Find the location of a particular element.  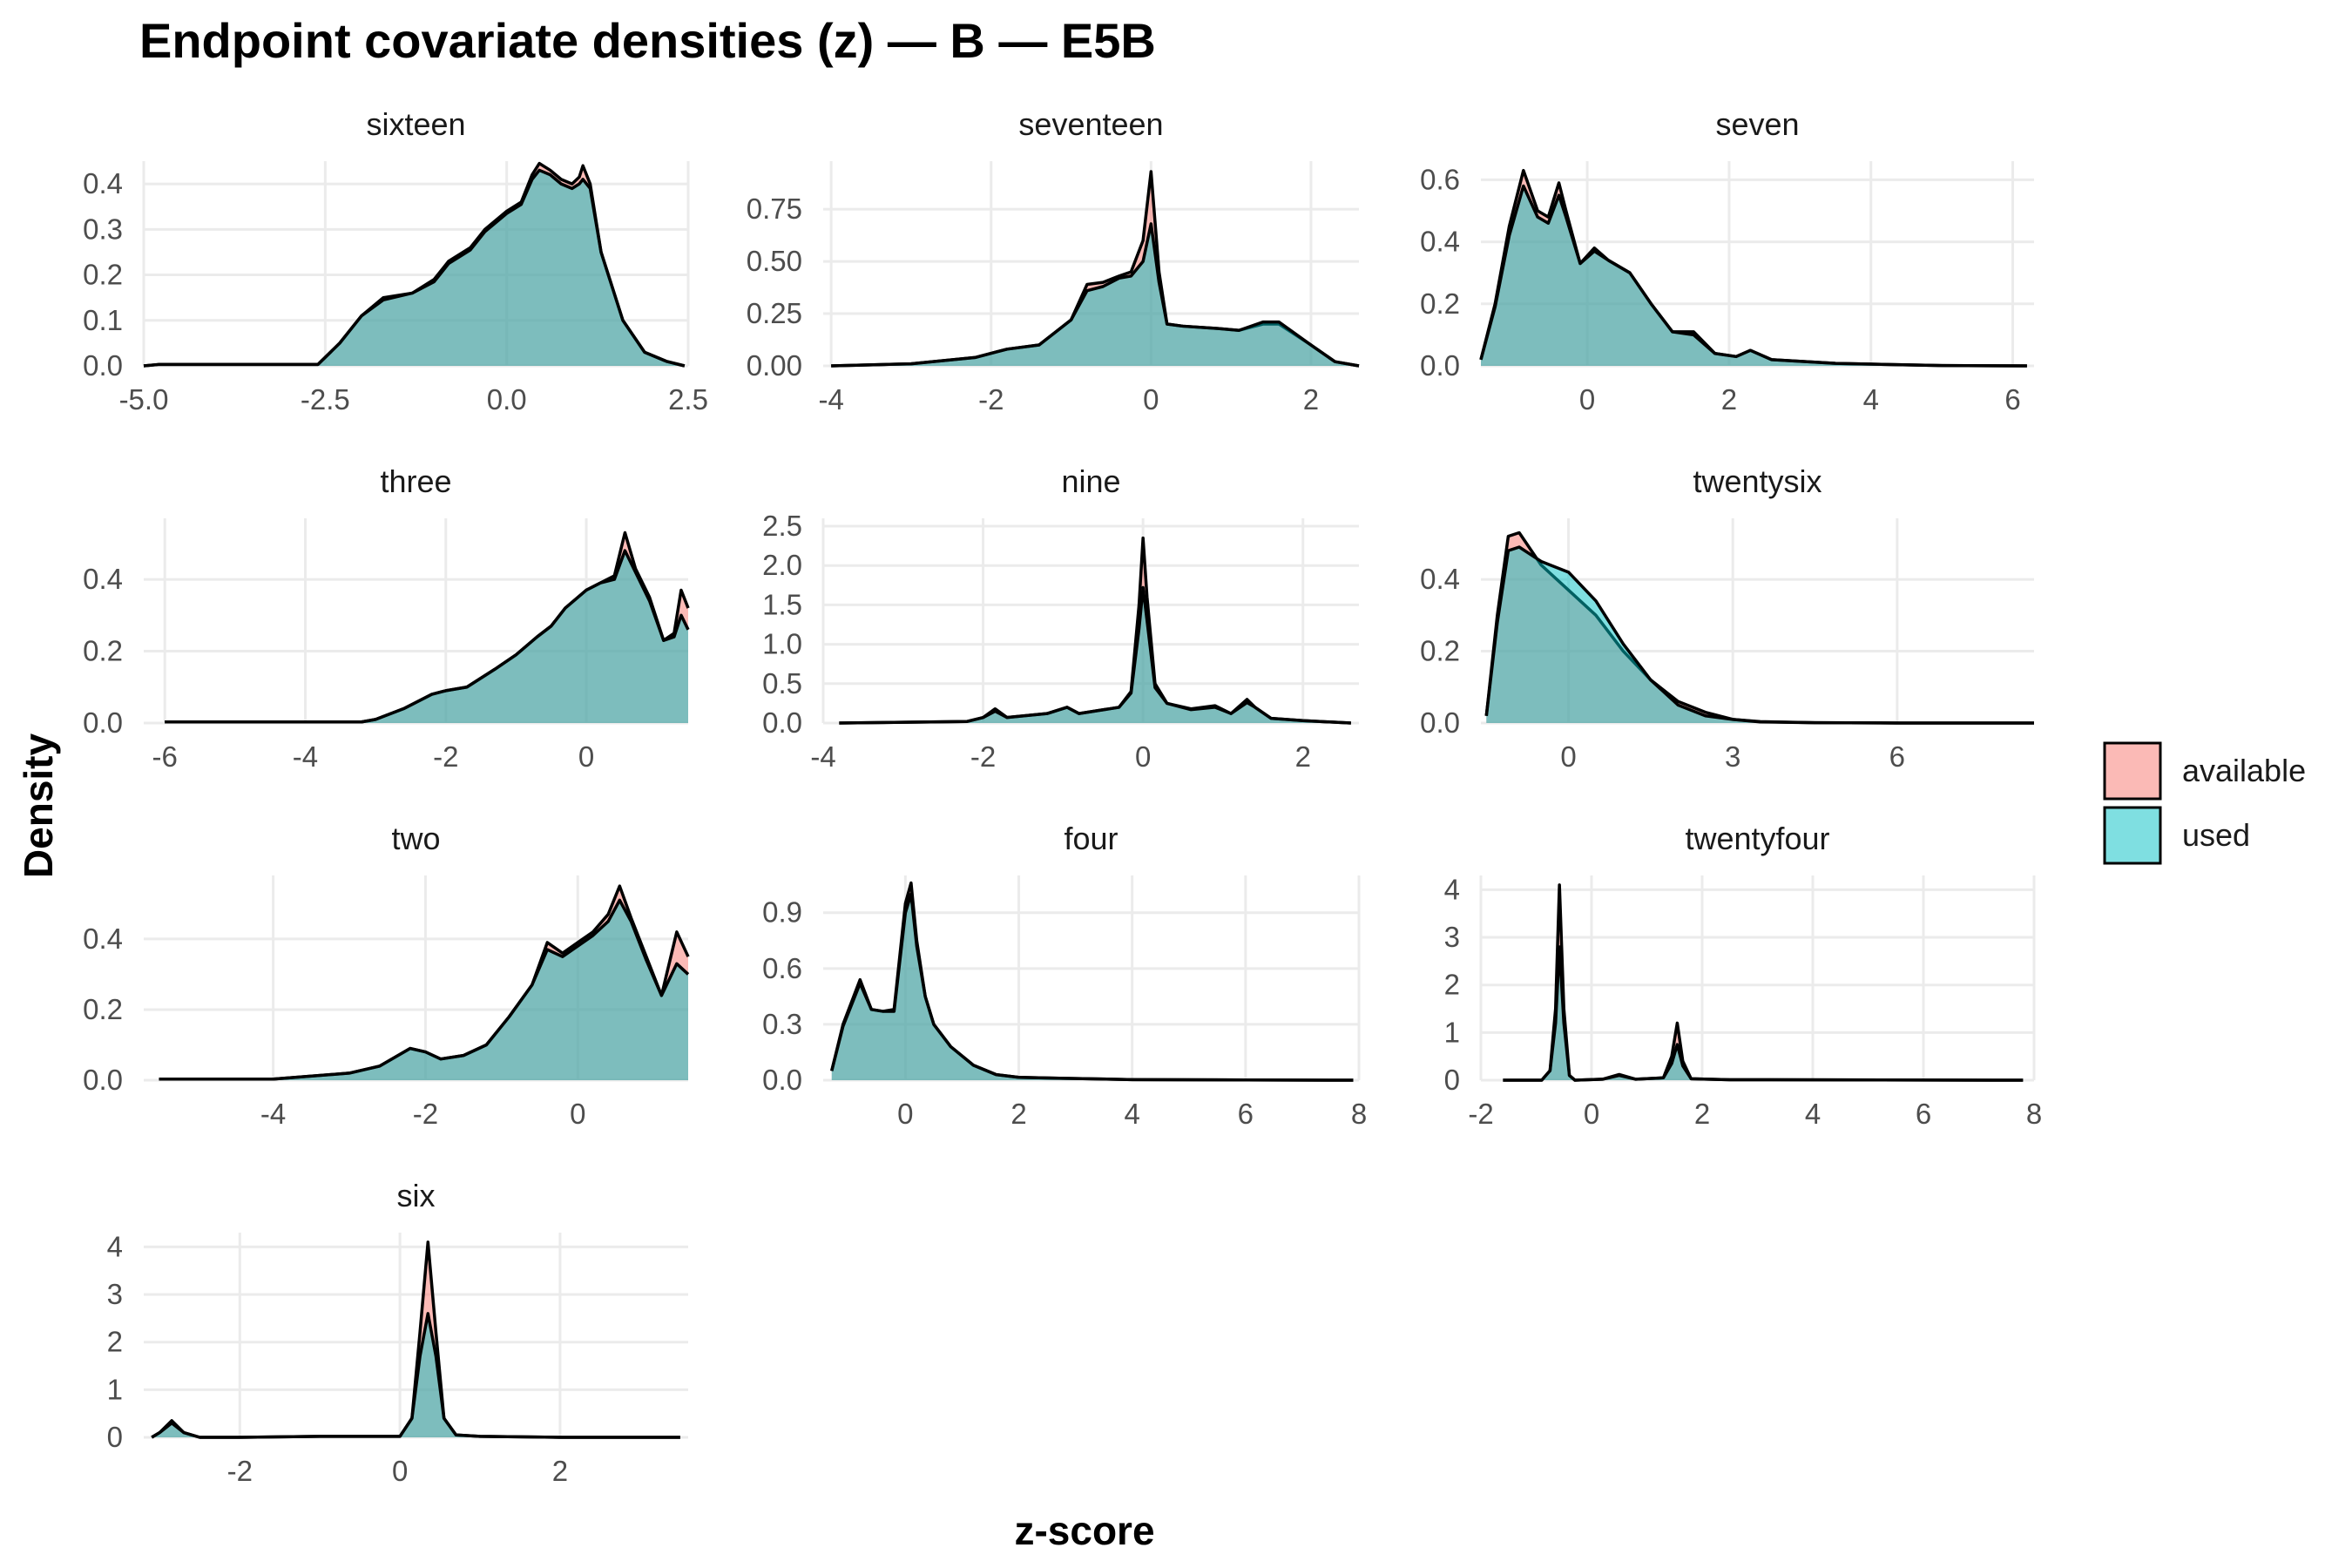

panel-title: three is located at coordinates (415, 481).